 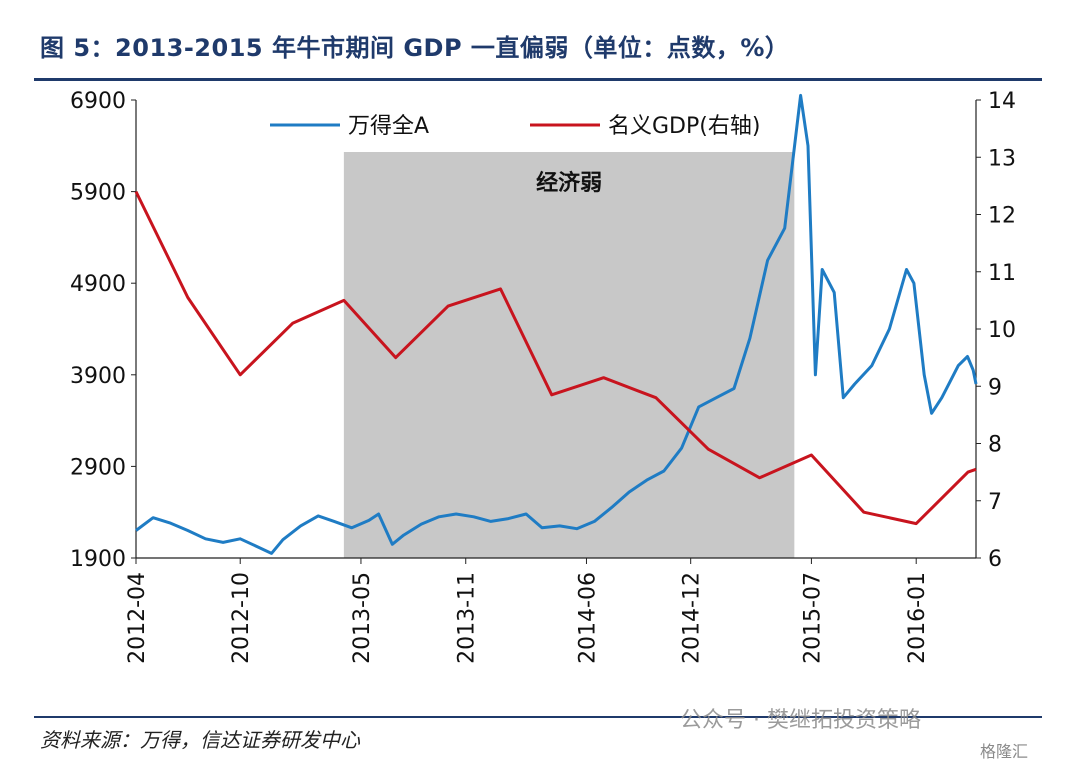 I want to click on right-tick-label: 8, so click(x=995, y=445).